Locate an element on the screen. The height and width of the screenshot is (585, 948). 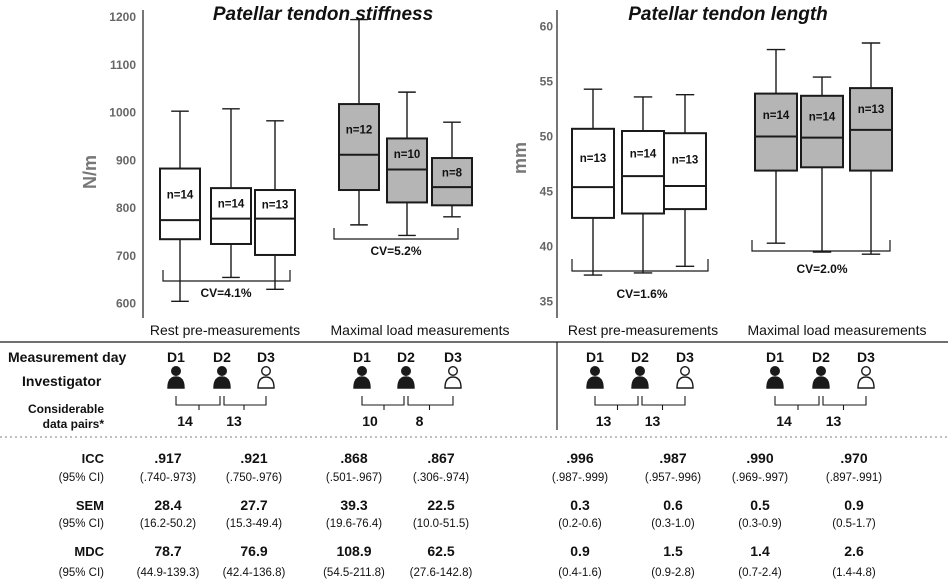
mdc-ci-value: (27.6-142.8) is located at coordinates (441, 573).